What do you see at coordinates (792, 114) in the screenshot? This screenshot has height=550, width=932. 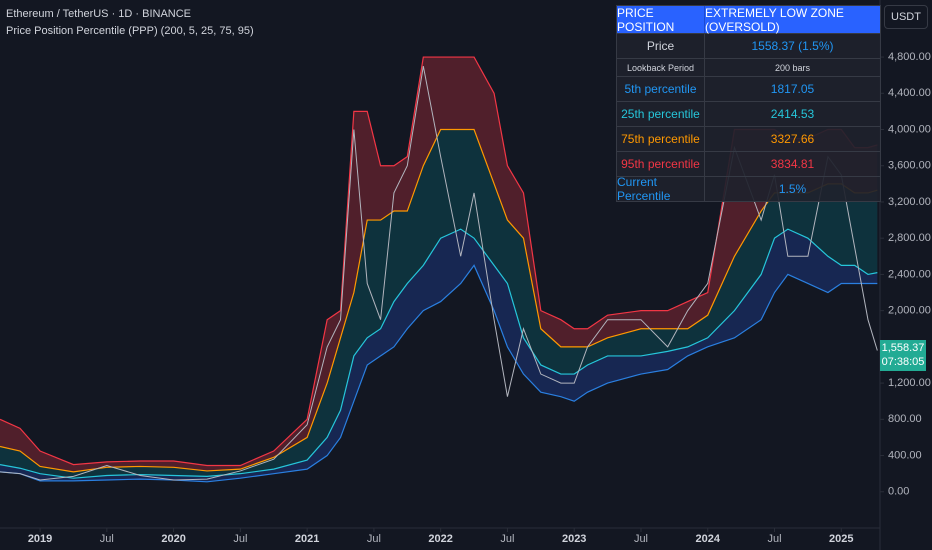 I see `table-cell: 2414.53` at bounding box center [792, 114].